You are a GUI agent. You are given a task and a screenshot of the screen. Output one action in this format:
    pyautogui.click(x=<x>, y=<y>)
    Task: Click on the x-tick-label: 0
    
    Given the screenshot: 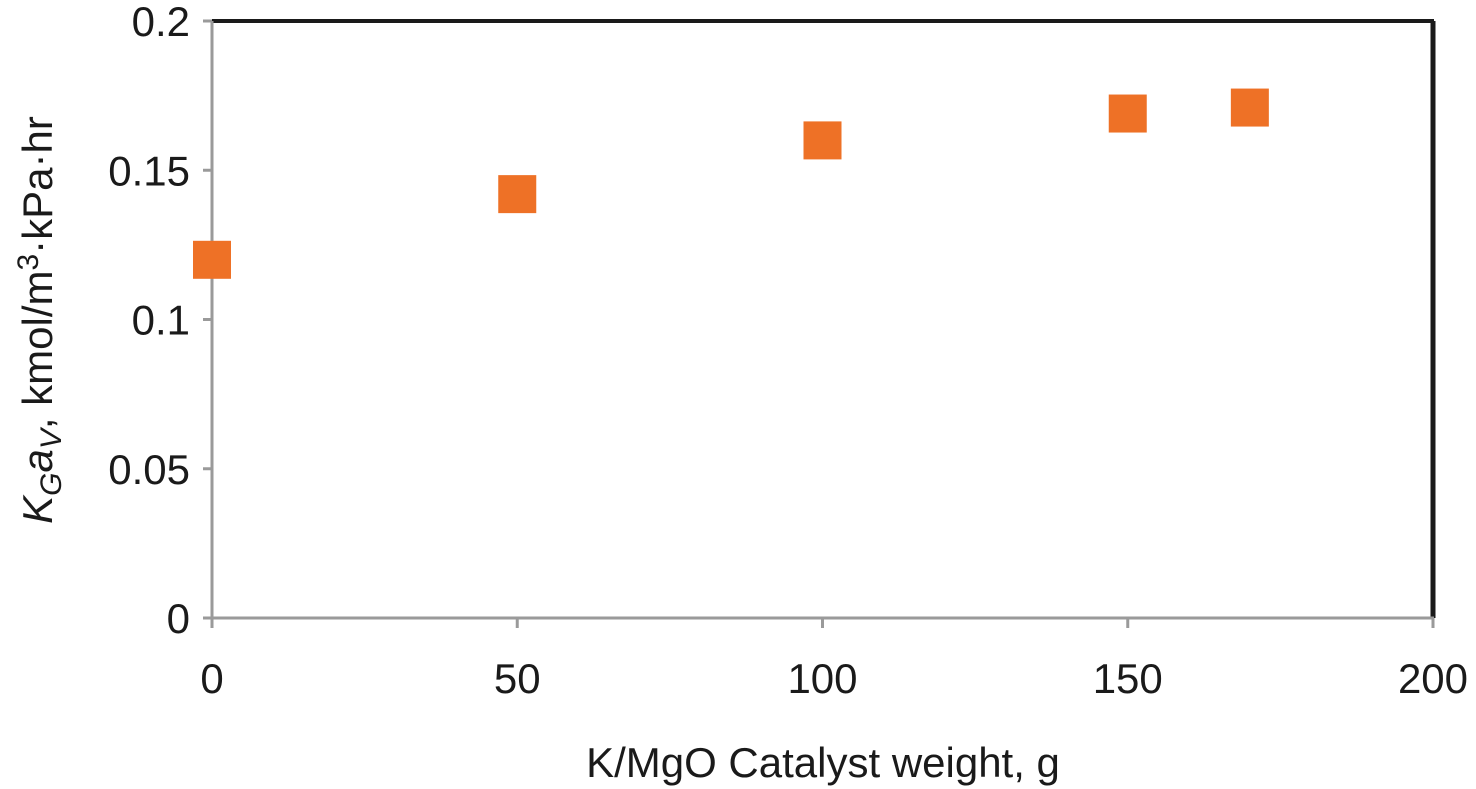 What is the action you would take?
    pyautogui.click(x=211, y=678)
    